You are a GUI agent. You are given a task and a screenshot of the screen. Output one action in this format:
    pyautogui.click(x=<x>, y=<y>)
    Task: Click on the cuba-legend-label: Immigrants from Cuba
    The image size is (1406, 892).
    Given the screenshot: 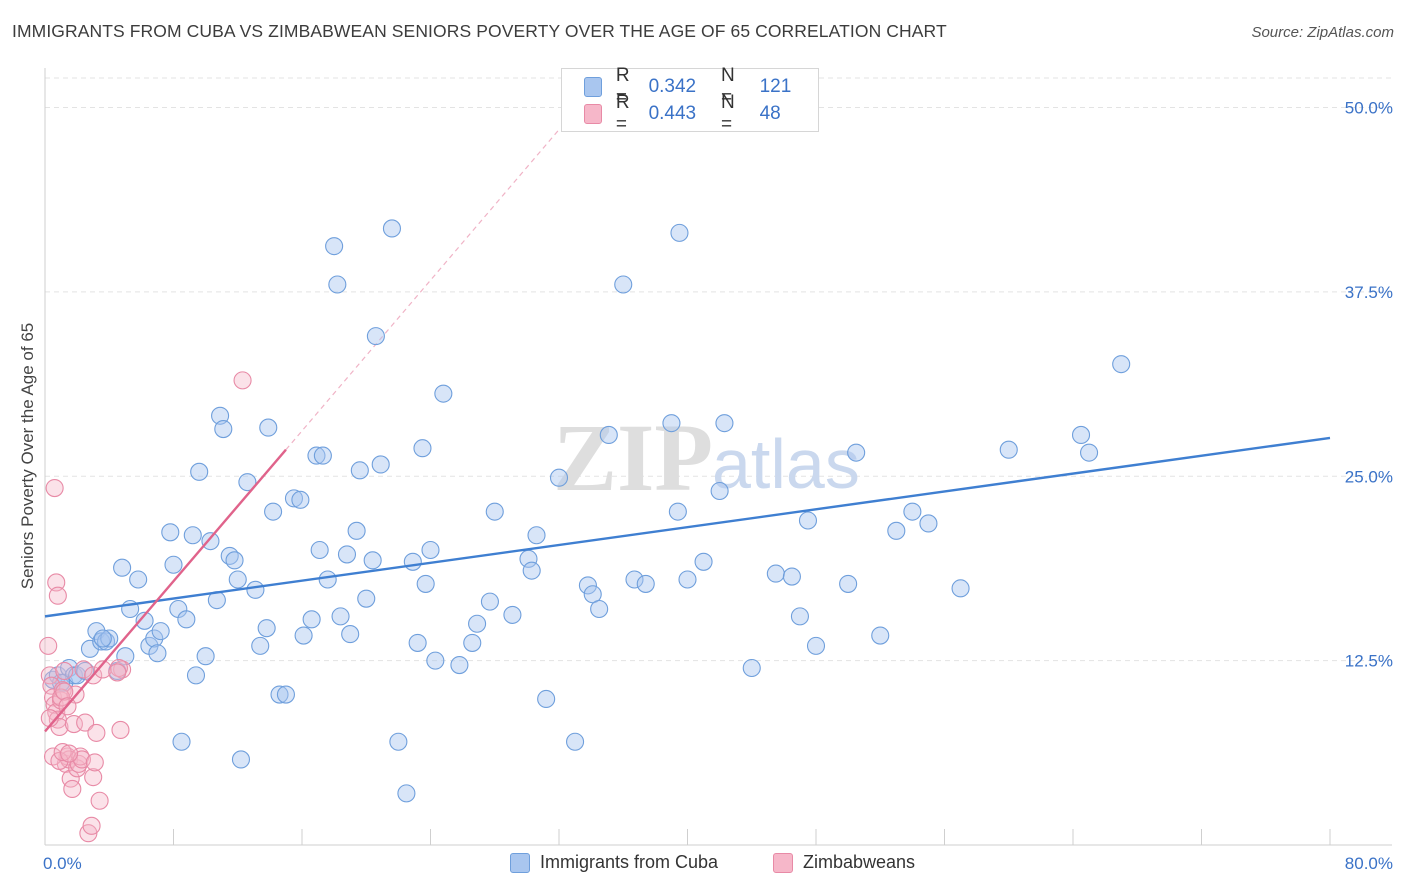 What is the action you would take?
    pyautogui.click(x=629, y=862)
    